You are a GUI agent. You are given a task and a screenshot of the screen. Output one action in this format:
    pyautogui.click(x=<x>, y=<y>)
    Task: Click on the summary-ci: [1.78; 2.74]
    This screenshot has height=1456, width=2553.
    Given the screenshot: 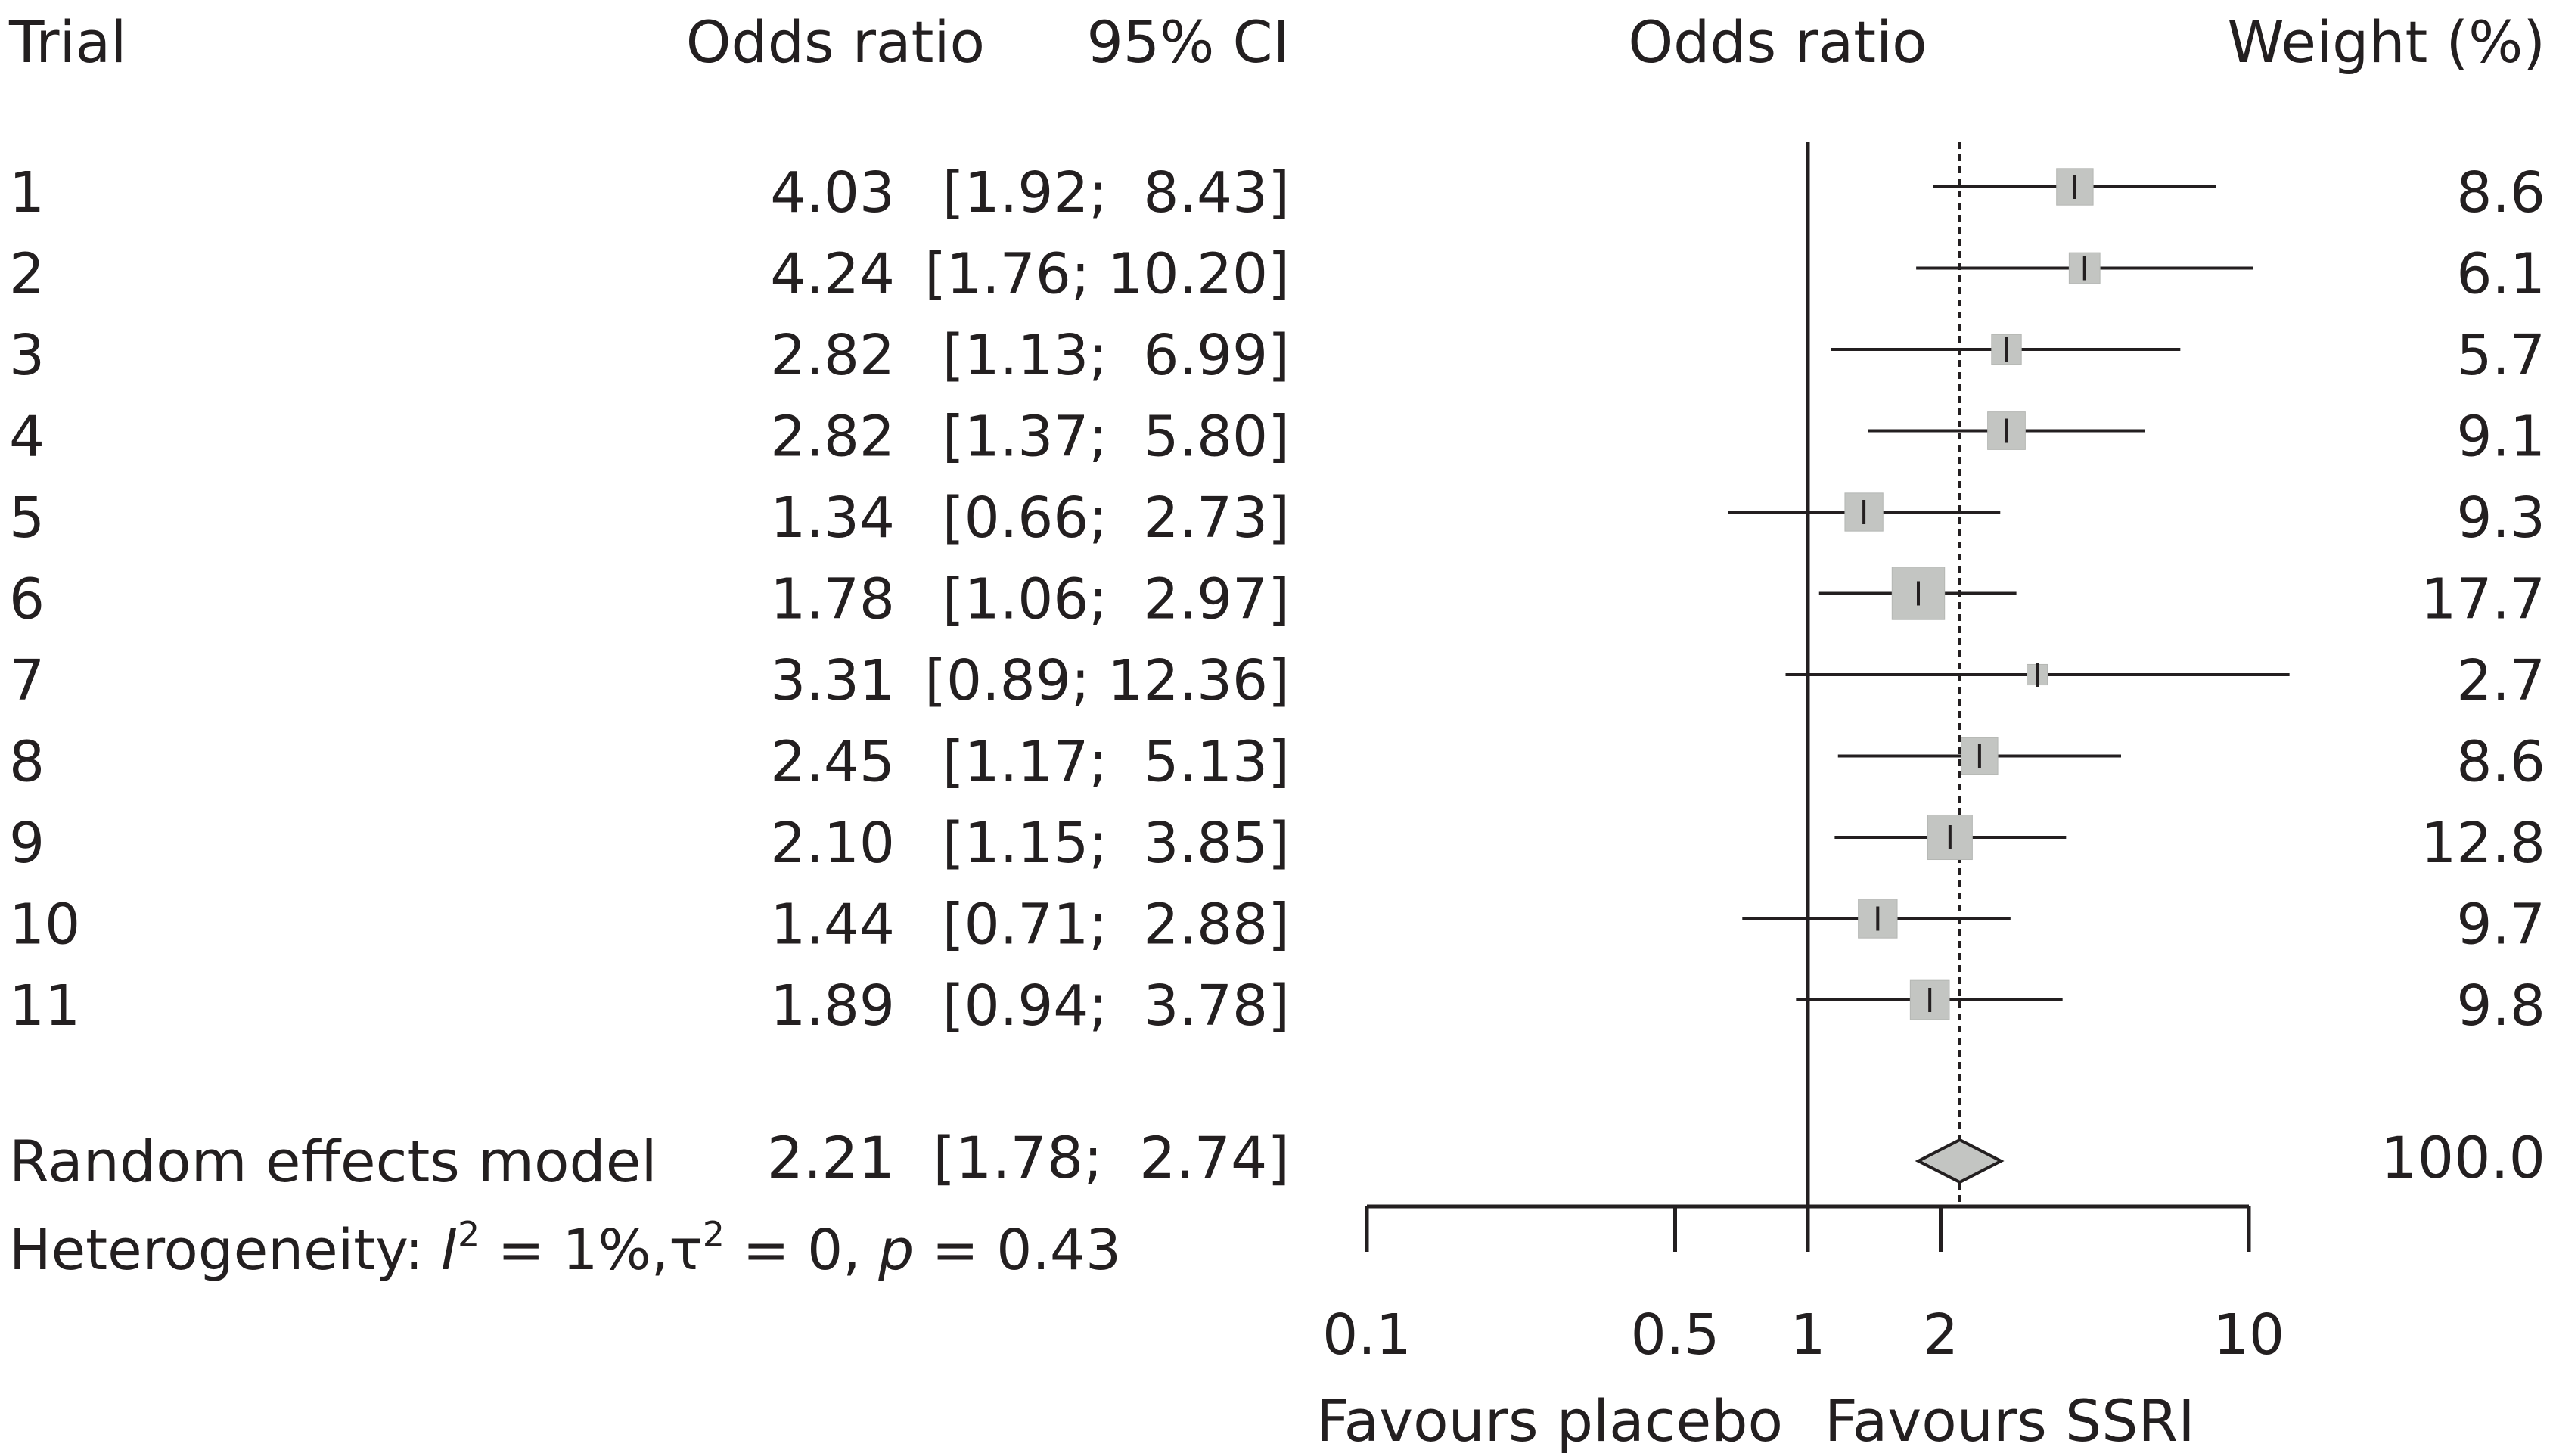 What is the action you would take?
    pyautogui.click(x=1112, y=1157)
    